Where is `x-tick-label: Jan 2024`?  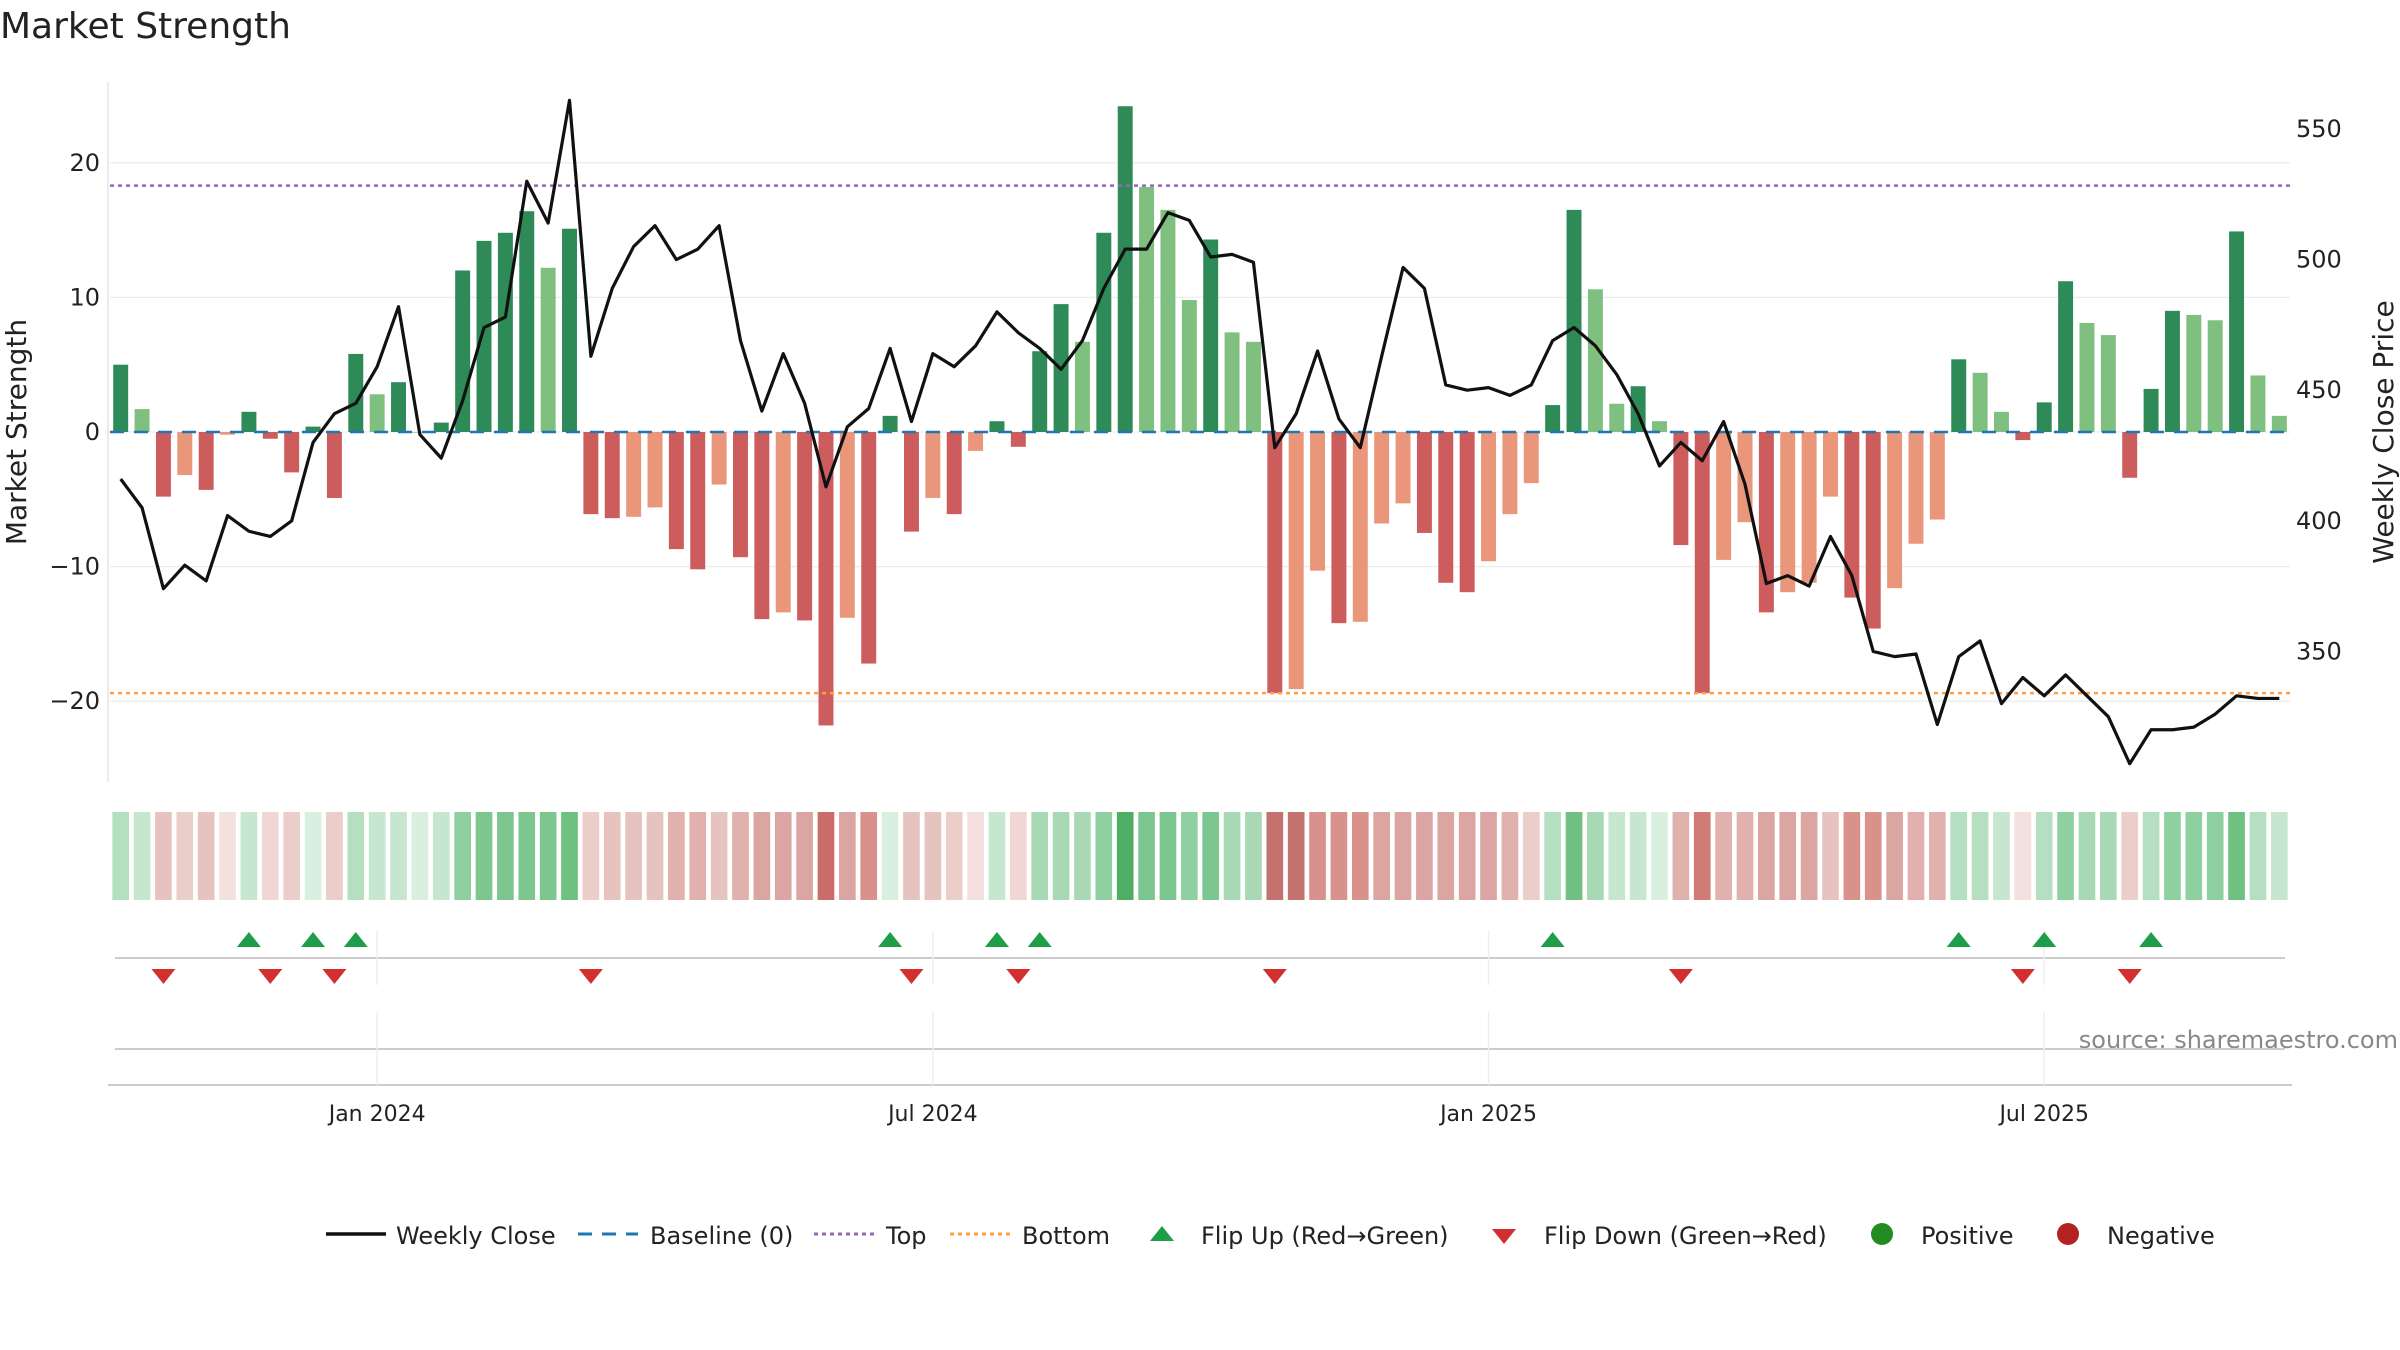
x-tick-label: Jan 2024 is located at coordinates (376, 1114).